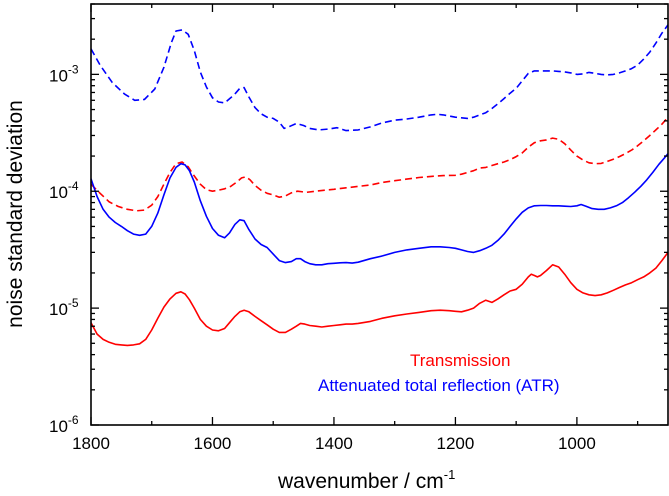  What do you see at coordinates (15, 214) in the screenshot?
I see `y-axis-title: noise standard deviation` at bounding box center [15, 214].